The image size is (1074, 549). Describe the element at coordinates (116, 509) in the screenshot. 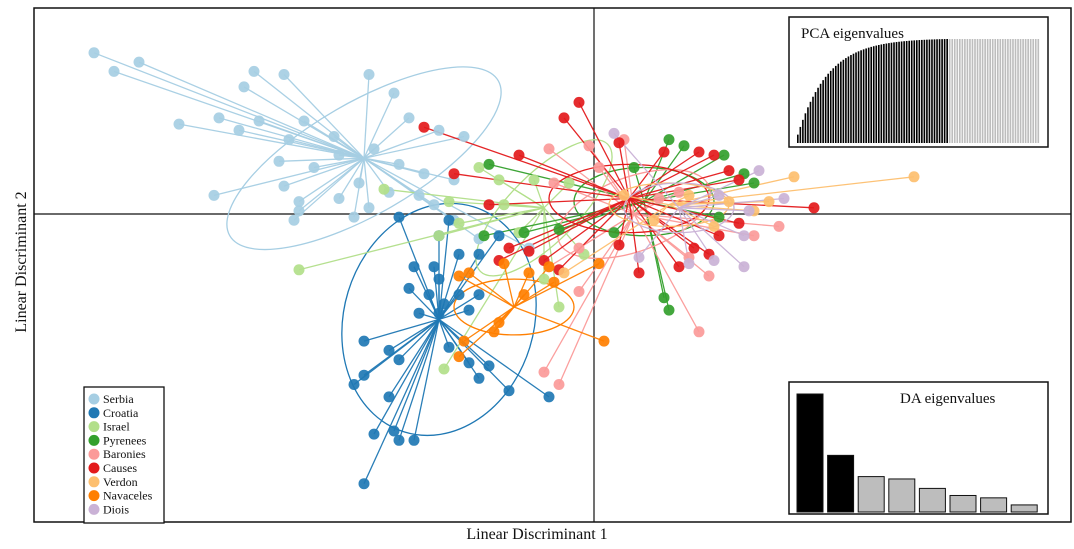

I see `legend-label: Diois` at that location.